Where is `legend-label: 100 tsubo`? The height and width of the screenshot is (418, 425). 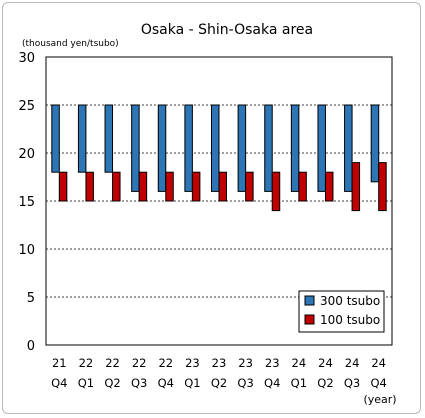
legend-label: 100 tsubo is located at coordinates (350, 320).